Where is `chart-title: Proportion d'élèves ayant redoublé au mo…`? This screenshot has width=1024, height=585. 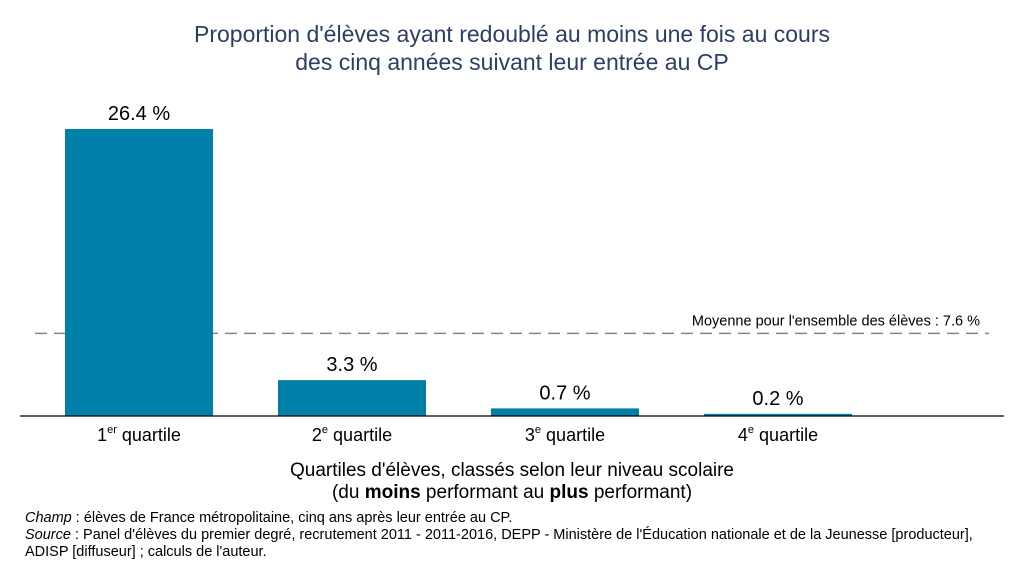 chart-title: Proportion d'élèves ayant redoublé au mo… is located at coordinates (512, 48).